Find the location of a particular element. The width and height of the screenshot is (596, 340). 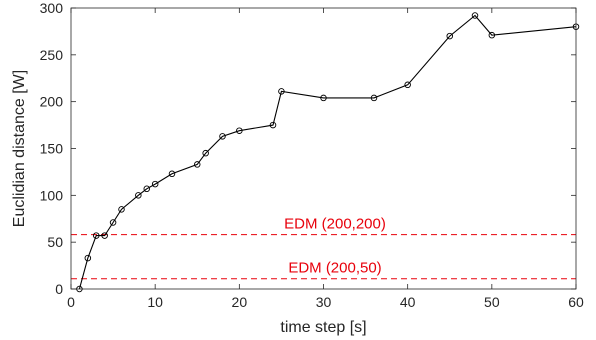

x-axis-label: time step [s] is located at coordinates (323, 327).